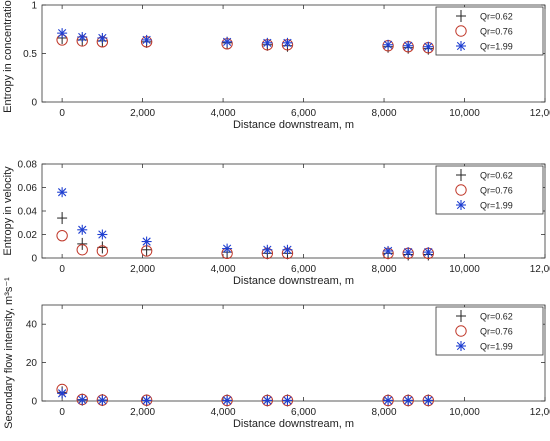 The height and width of the screenshot is (441, 550). What do you see at coordinates (8, 211) in the screenshot?
I see `y-axis-label: Entropy in velocity` at bounding box center [8, 211].